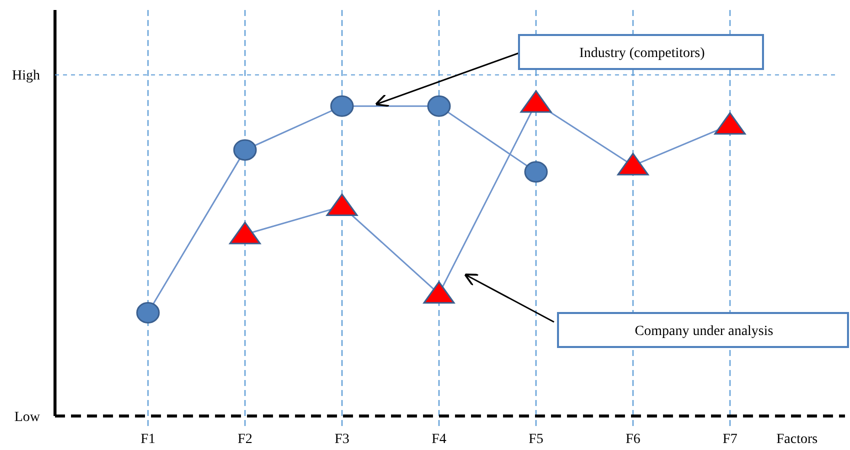  Describe the element at coordinates (342, 439) in the screenshot. I see `x-tick-label: F3` at that location.